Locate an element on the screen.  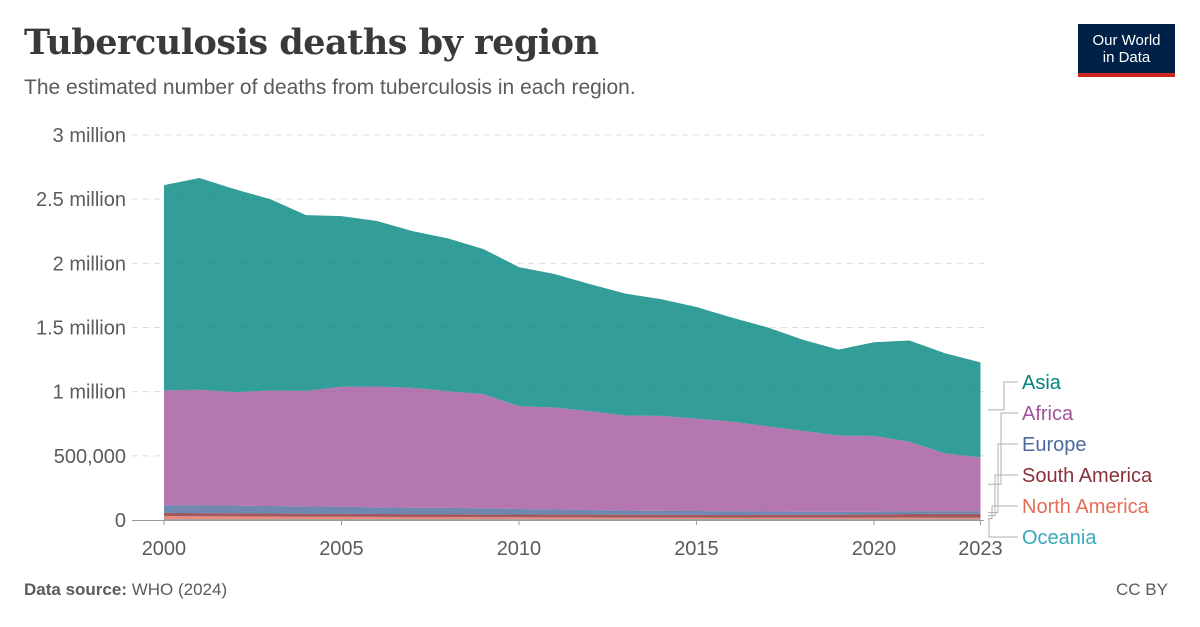
legend-connector-oceania is located at coordinates (1003, 528).